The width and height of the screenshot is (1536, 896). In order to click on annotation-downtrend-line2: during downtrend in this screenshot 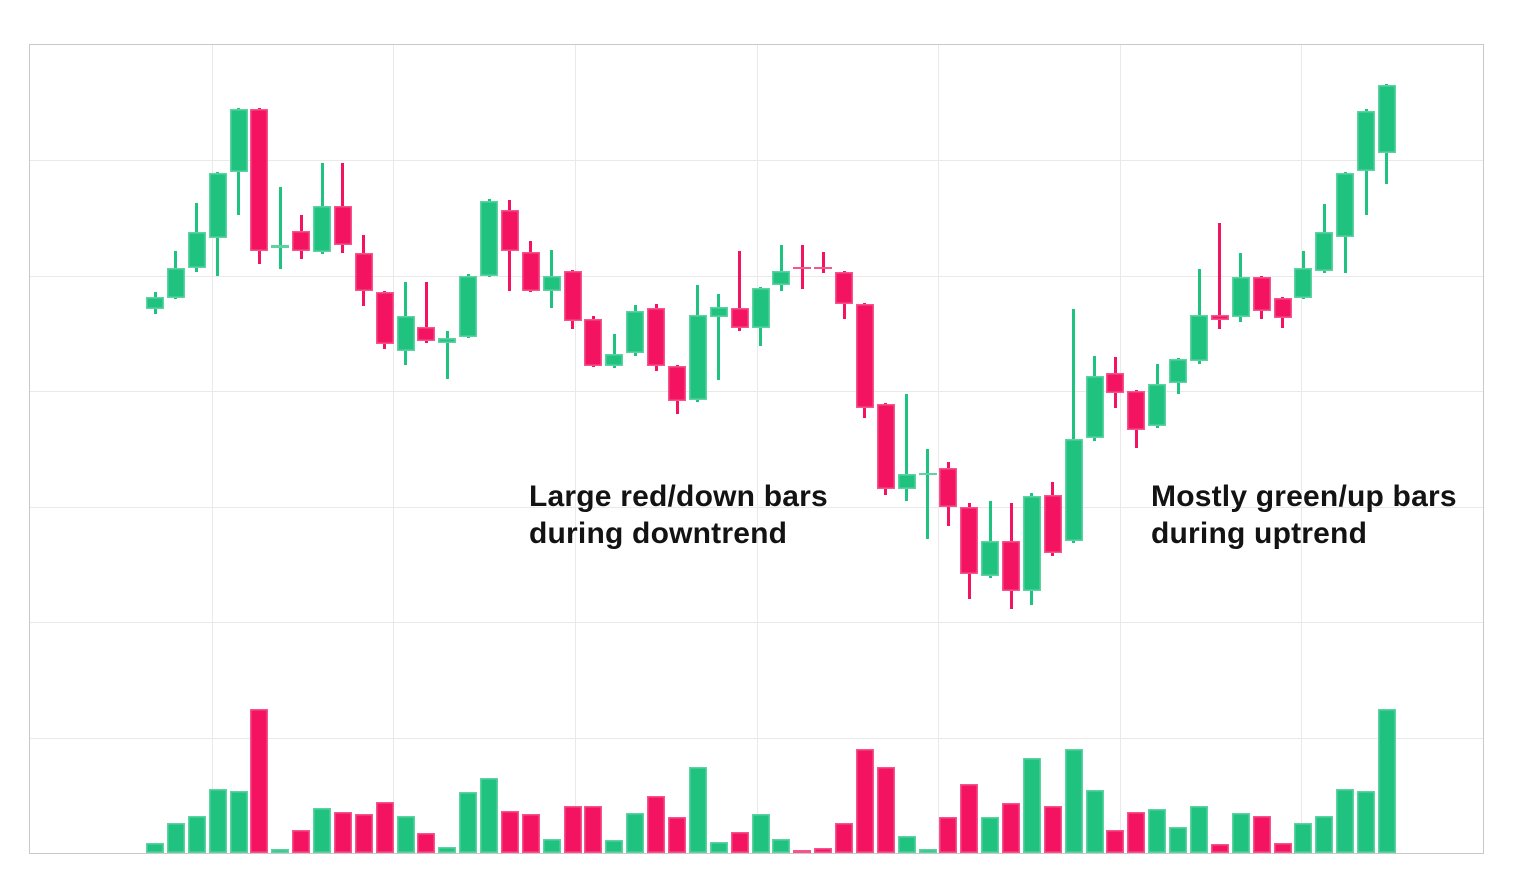, I will do `click(658, 533)`.